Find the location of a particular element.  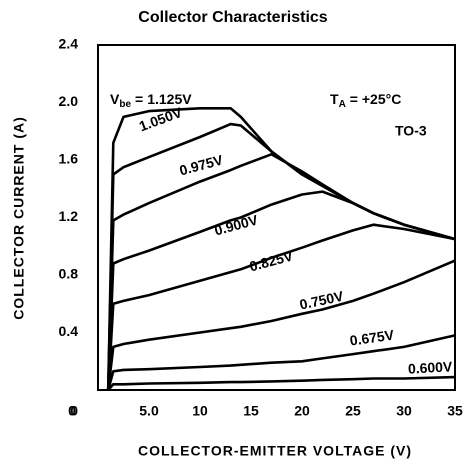

x-tick-label: 0 is located at coordinates (72, 411).